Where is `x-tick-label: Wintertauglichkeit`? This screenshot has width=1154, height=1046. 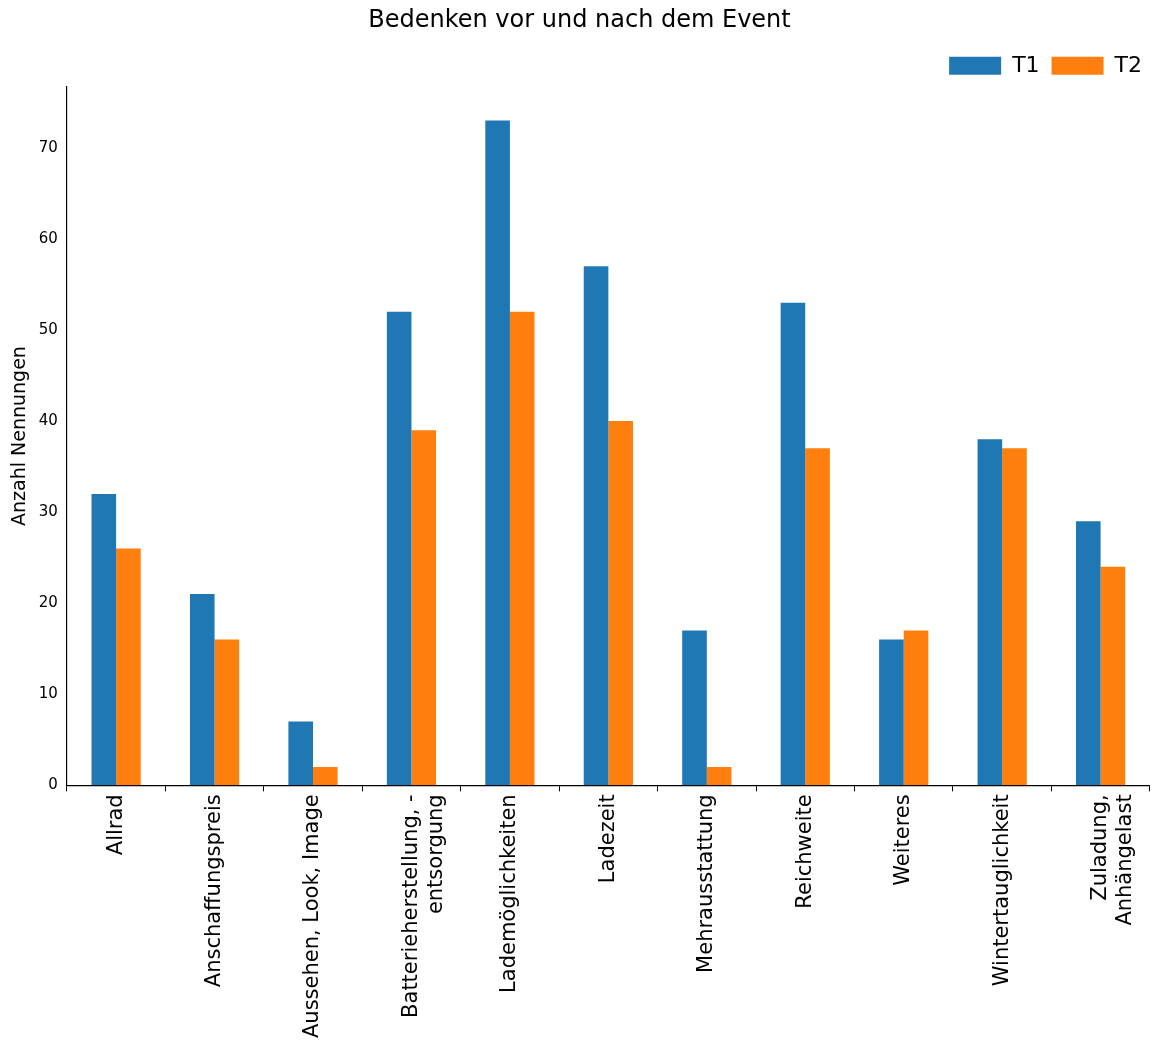 x-tick-label: Wintertauglichkeit is located at coordinates (1000, 890).